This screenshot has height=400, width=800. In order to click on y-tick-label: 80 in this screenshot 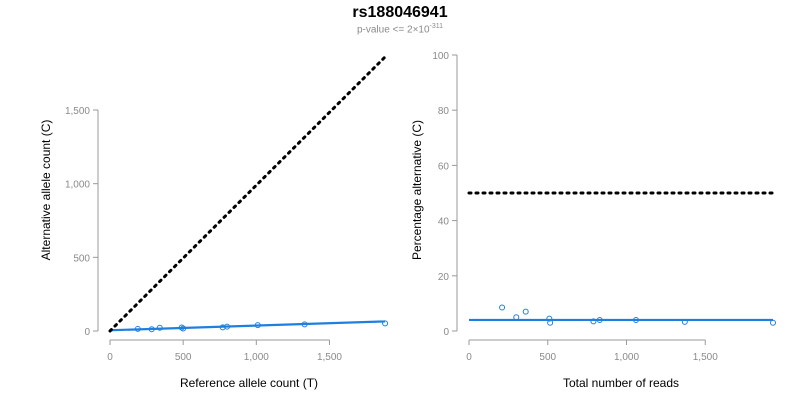, I will do `click(444, 111)`.